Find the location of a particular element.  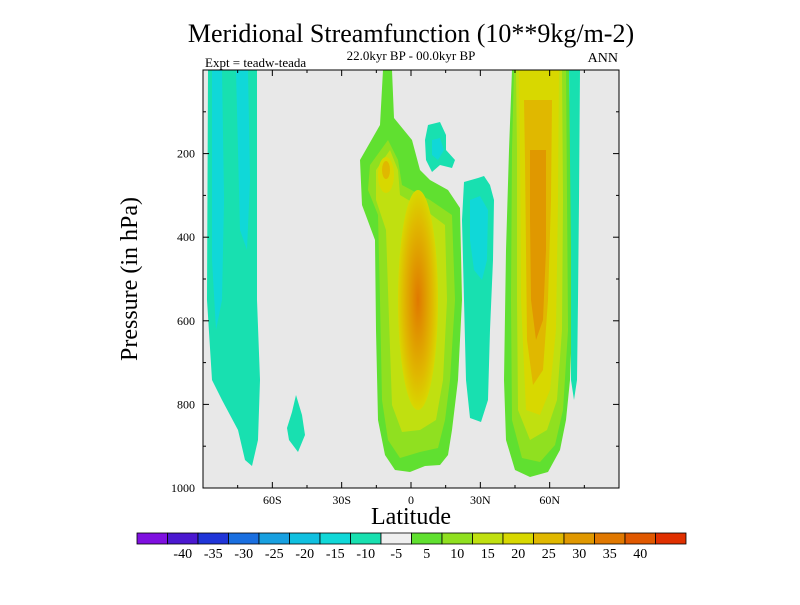

colorbar-label: 10 is located at coordinates (457, 554).